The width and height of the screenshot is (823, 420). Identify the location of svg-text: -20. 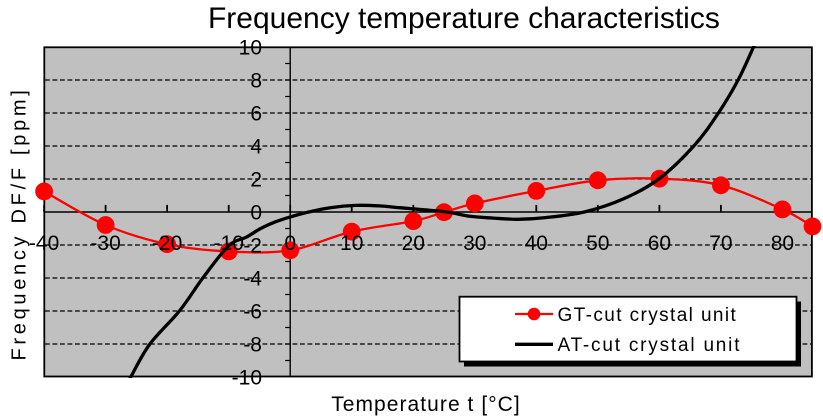
(167, 243).